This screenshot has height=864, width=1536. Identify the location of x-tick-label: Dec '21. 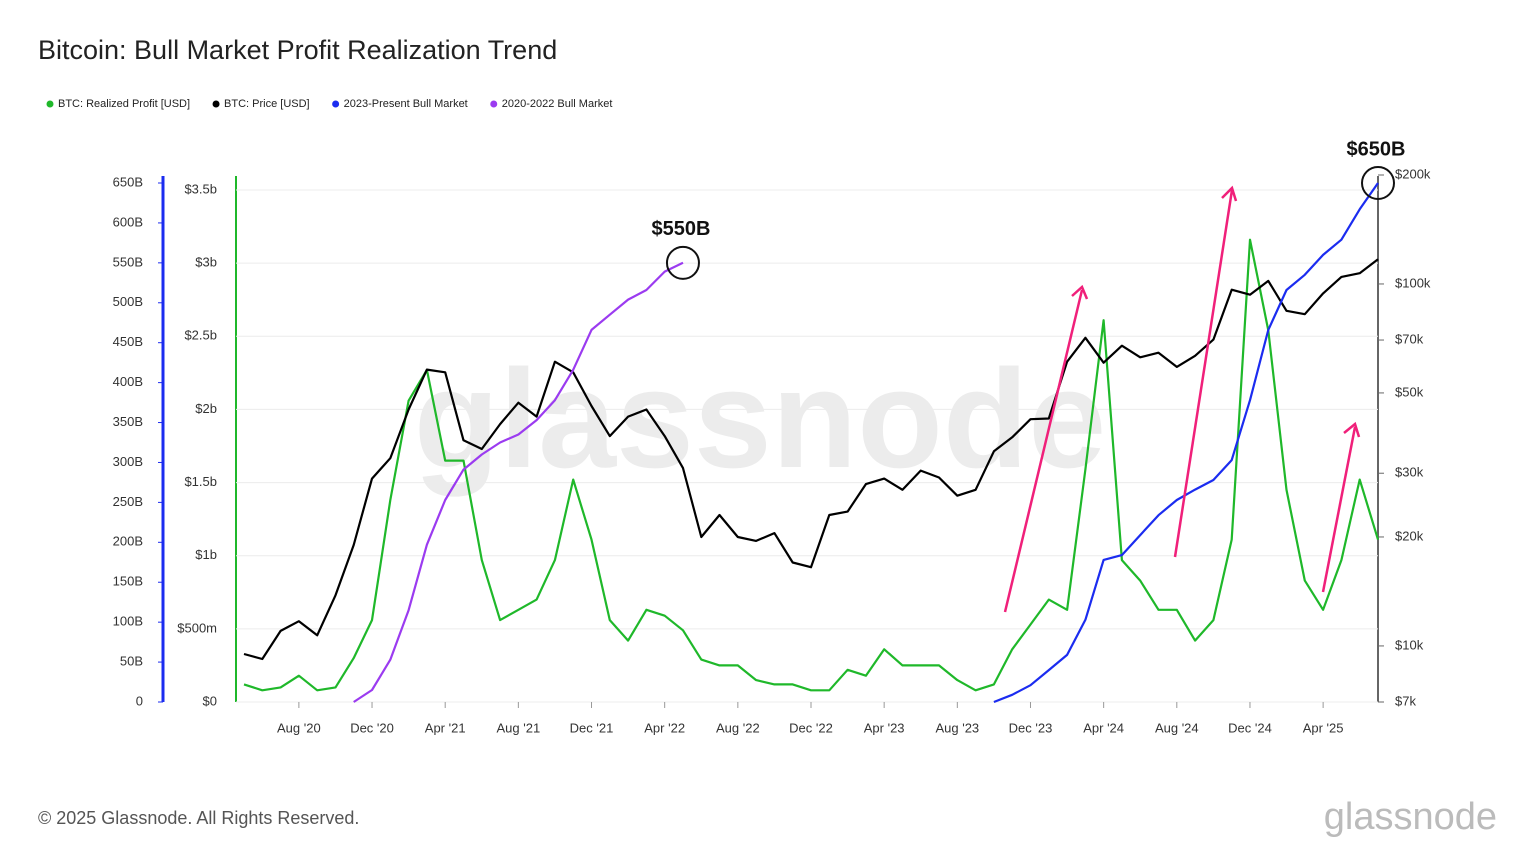
(592, 727).